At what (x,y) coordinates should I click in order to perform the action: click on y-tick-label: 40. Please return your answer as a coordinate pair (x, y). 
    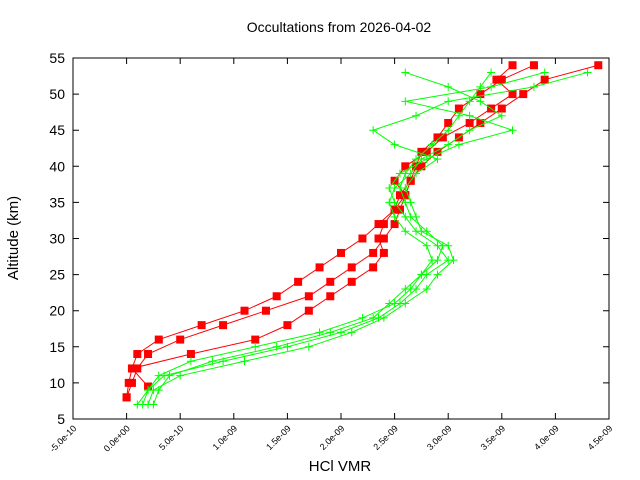
    Looking at the image, I should click on (57, 166).